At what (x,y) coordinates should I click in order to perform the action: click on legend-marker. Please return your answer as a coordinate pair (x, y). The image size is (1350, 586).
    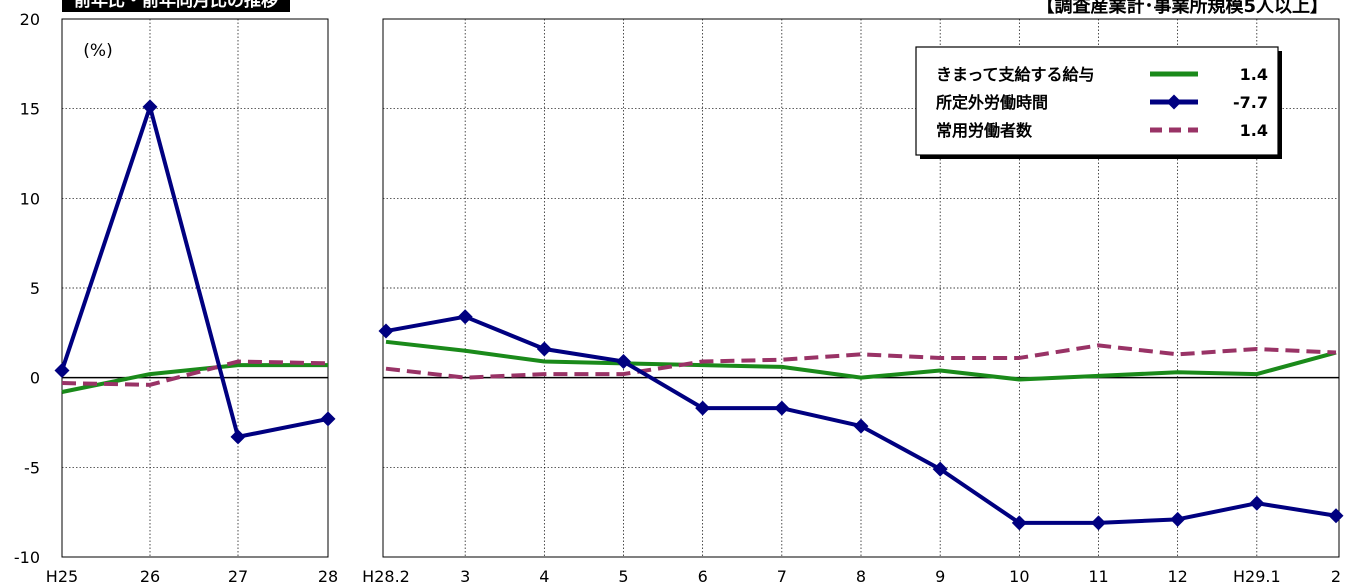
    Looking at the image, I should click on (1174, 102).